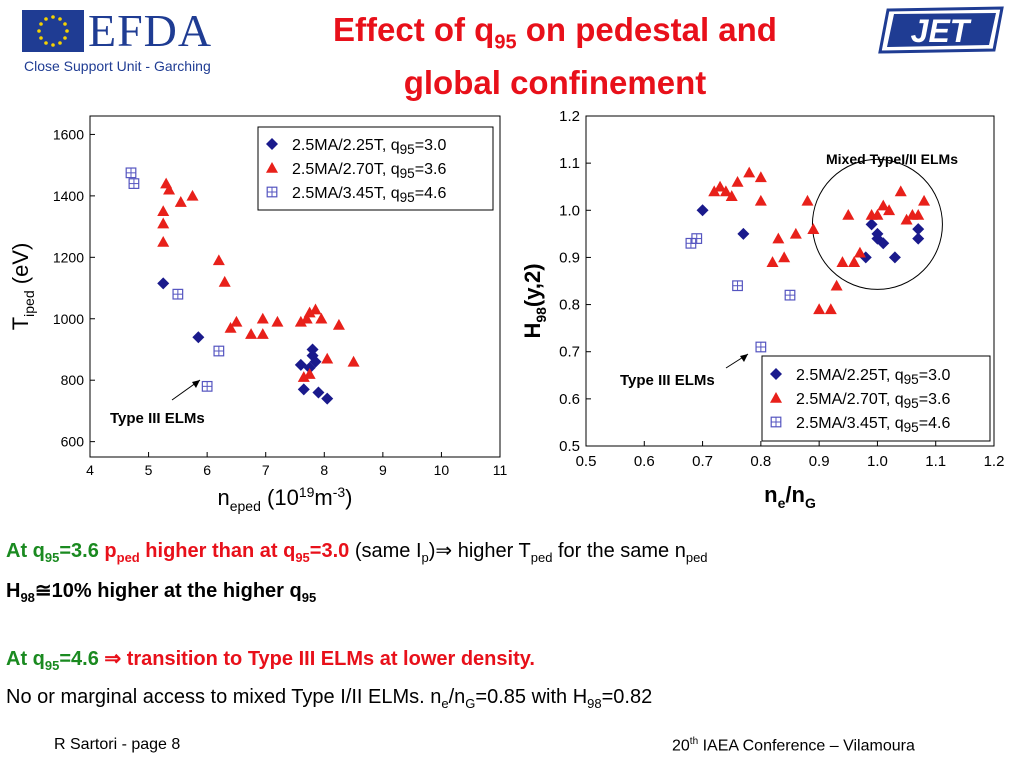 The image size is (1024, 768). What do you see at coordinates (892, 159) in the screenshot?
I see `annotation-mixed-elms: Mixed TypeI/II ELMs` at bounding box center [892, 159].